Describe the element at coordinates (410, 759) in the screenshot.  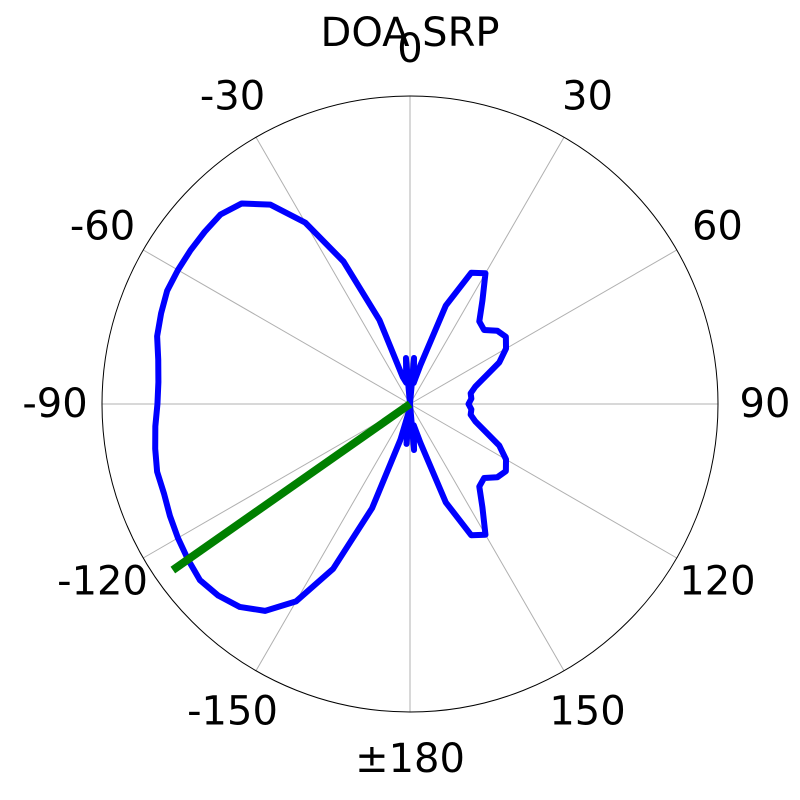
I see `angle-tick-label: ±180` at that location.